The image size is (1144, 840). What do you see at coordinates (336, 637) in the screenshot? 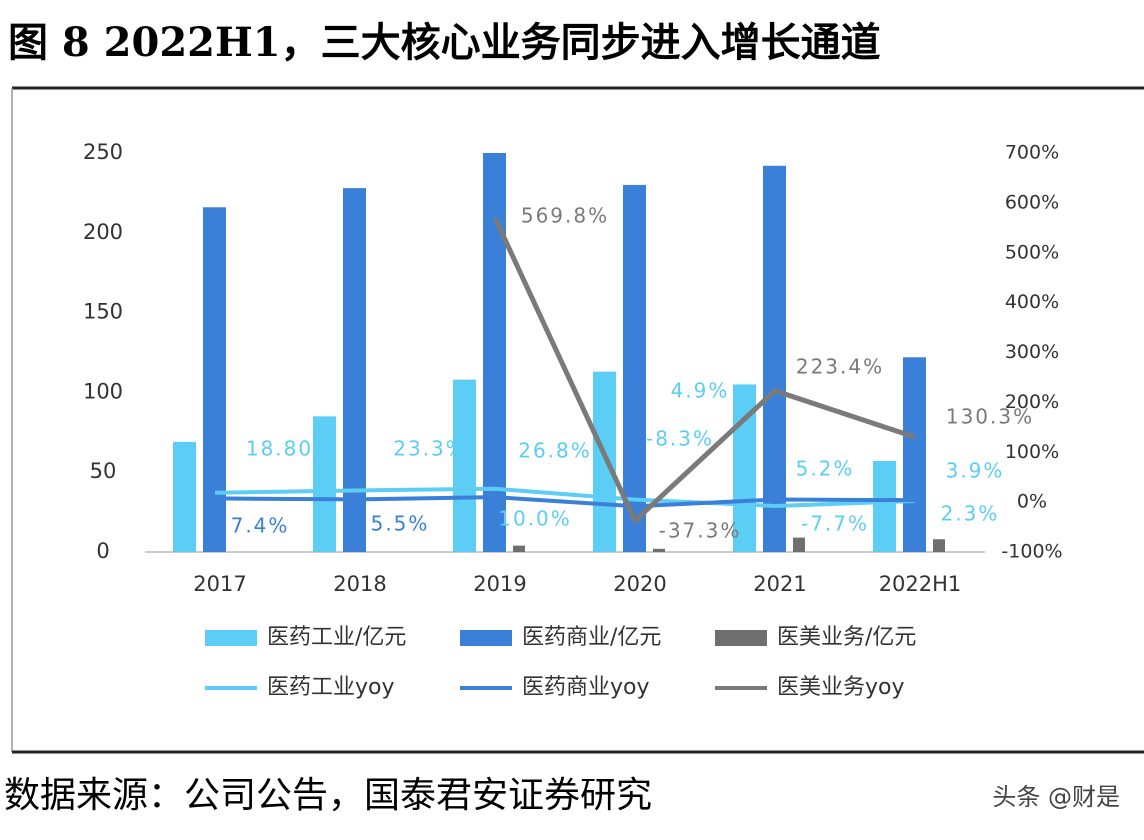
I see `legend-label: 医药工业/亿元` at bounding box center [336, 637].